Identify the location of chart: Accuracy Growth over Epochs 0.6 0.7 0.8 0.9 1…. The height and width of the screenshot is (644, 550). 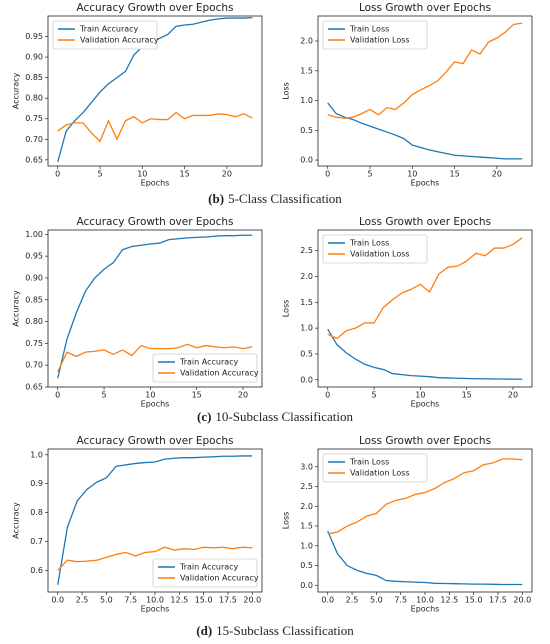
(137, 524).